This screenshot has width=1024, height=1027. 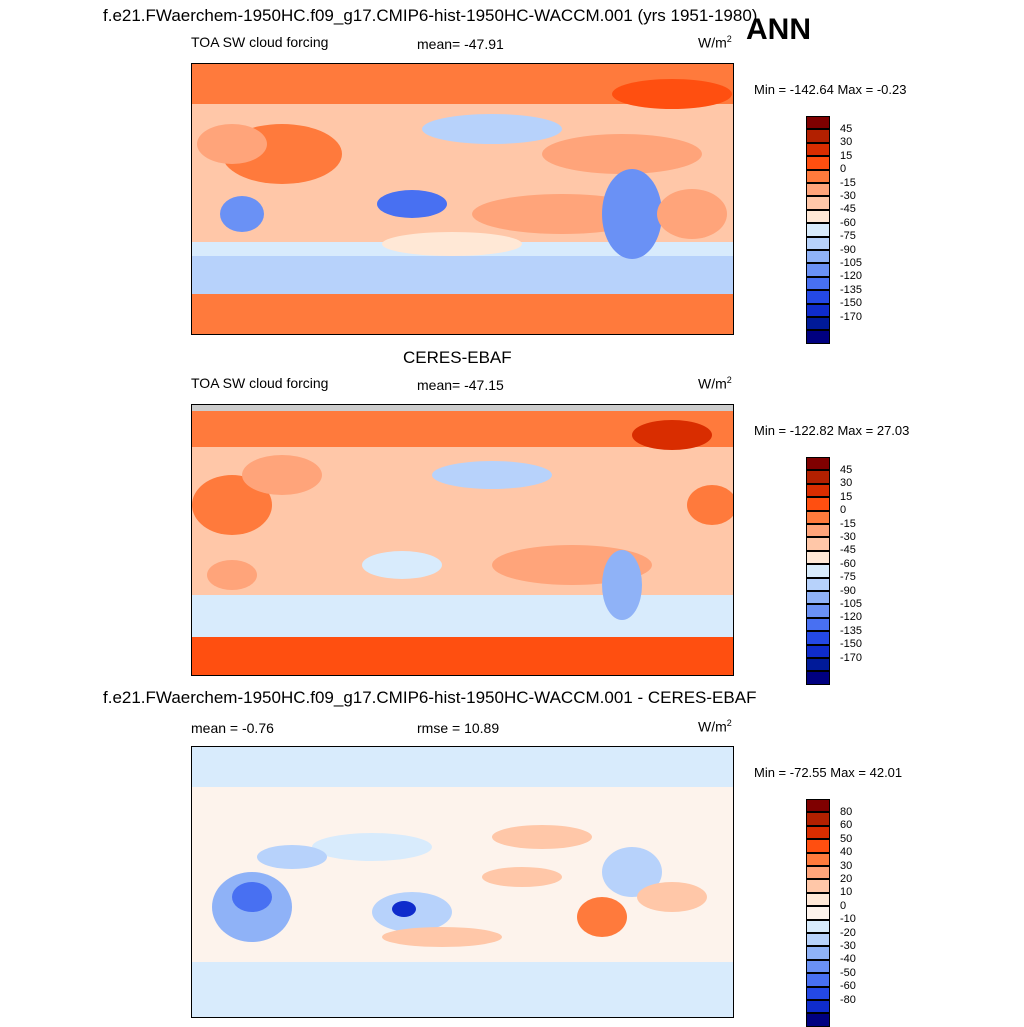 What do you see at coordinates (715, 726) in the screenshot?
I see `panel3-units: W/m2` at bounding box center [715, 726].